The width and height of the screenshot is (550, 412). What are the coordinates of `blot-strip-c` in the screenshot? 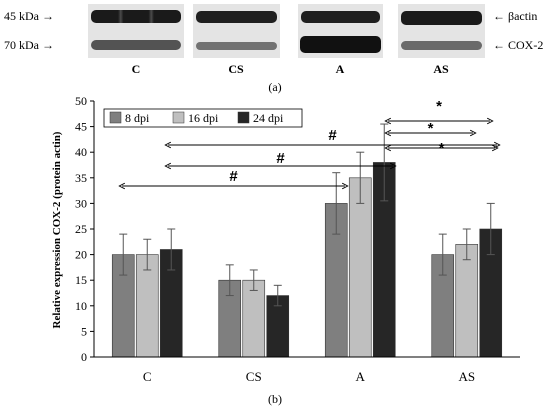 It's located at (136, 31).